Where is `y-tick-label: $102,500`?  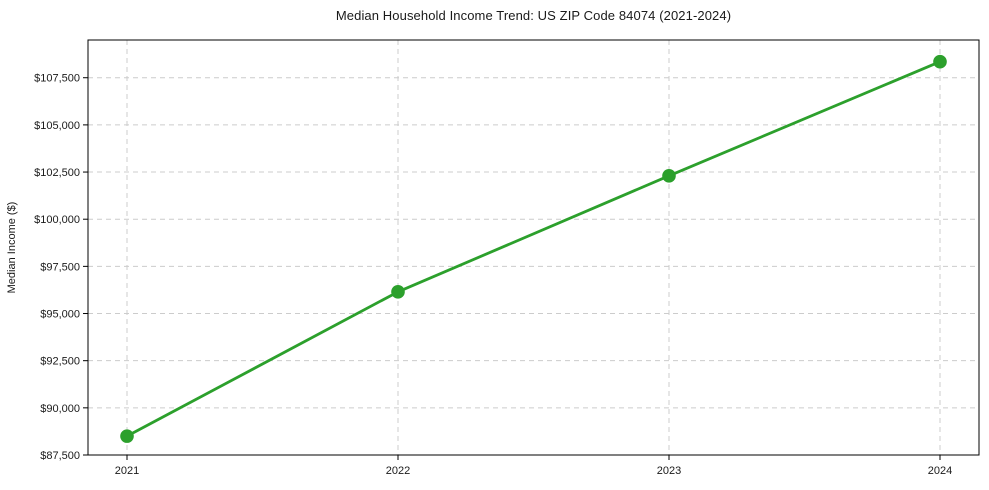
y-tick-label: $102,500 is located at coordinates (57, 173).